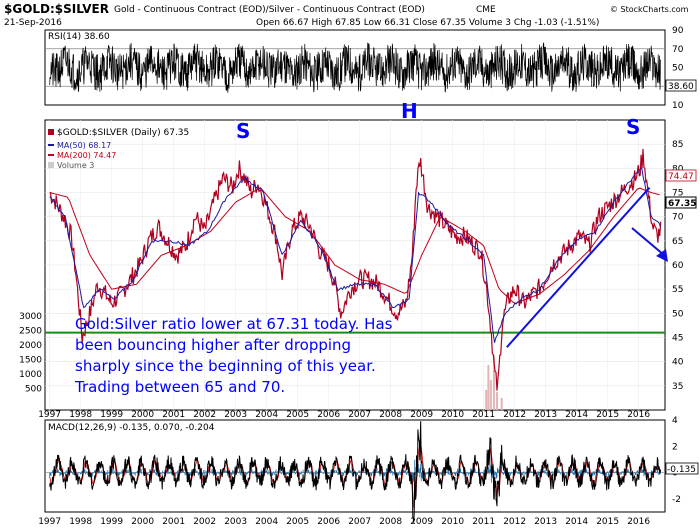 This screenshot has width=700, height=530. I want to click on chart-exchange: CME, so click(486, 10).